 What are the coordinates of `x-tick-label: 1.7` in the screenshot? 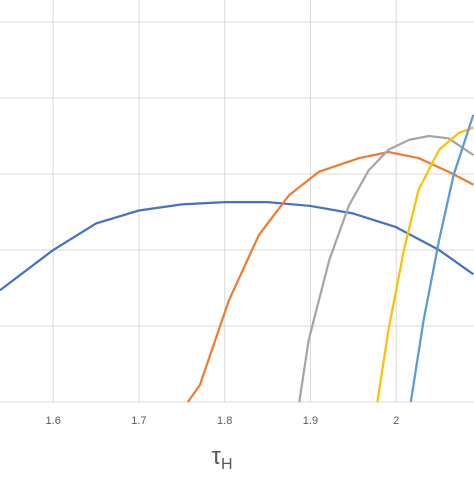 It's located at (138, 421).